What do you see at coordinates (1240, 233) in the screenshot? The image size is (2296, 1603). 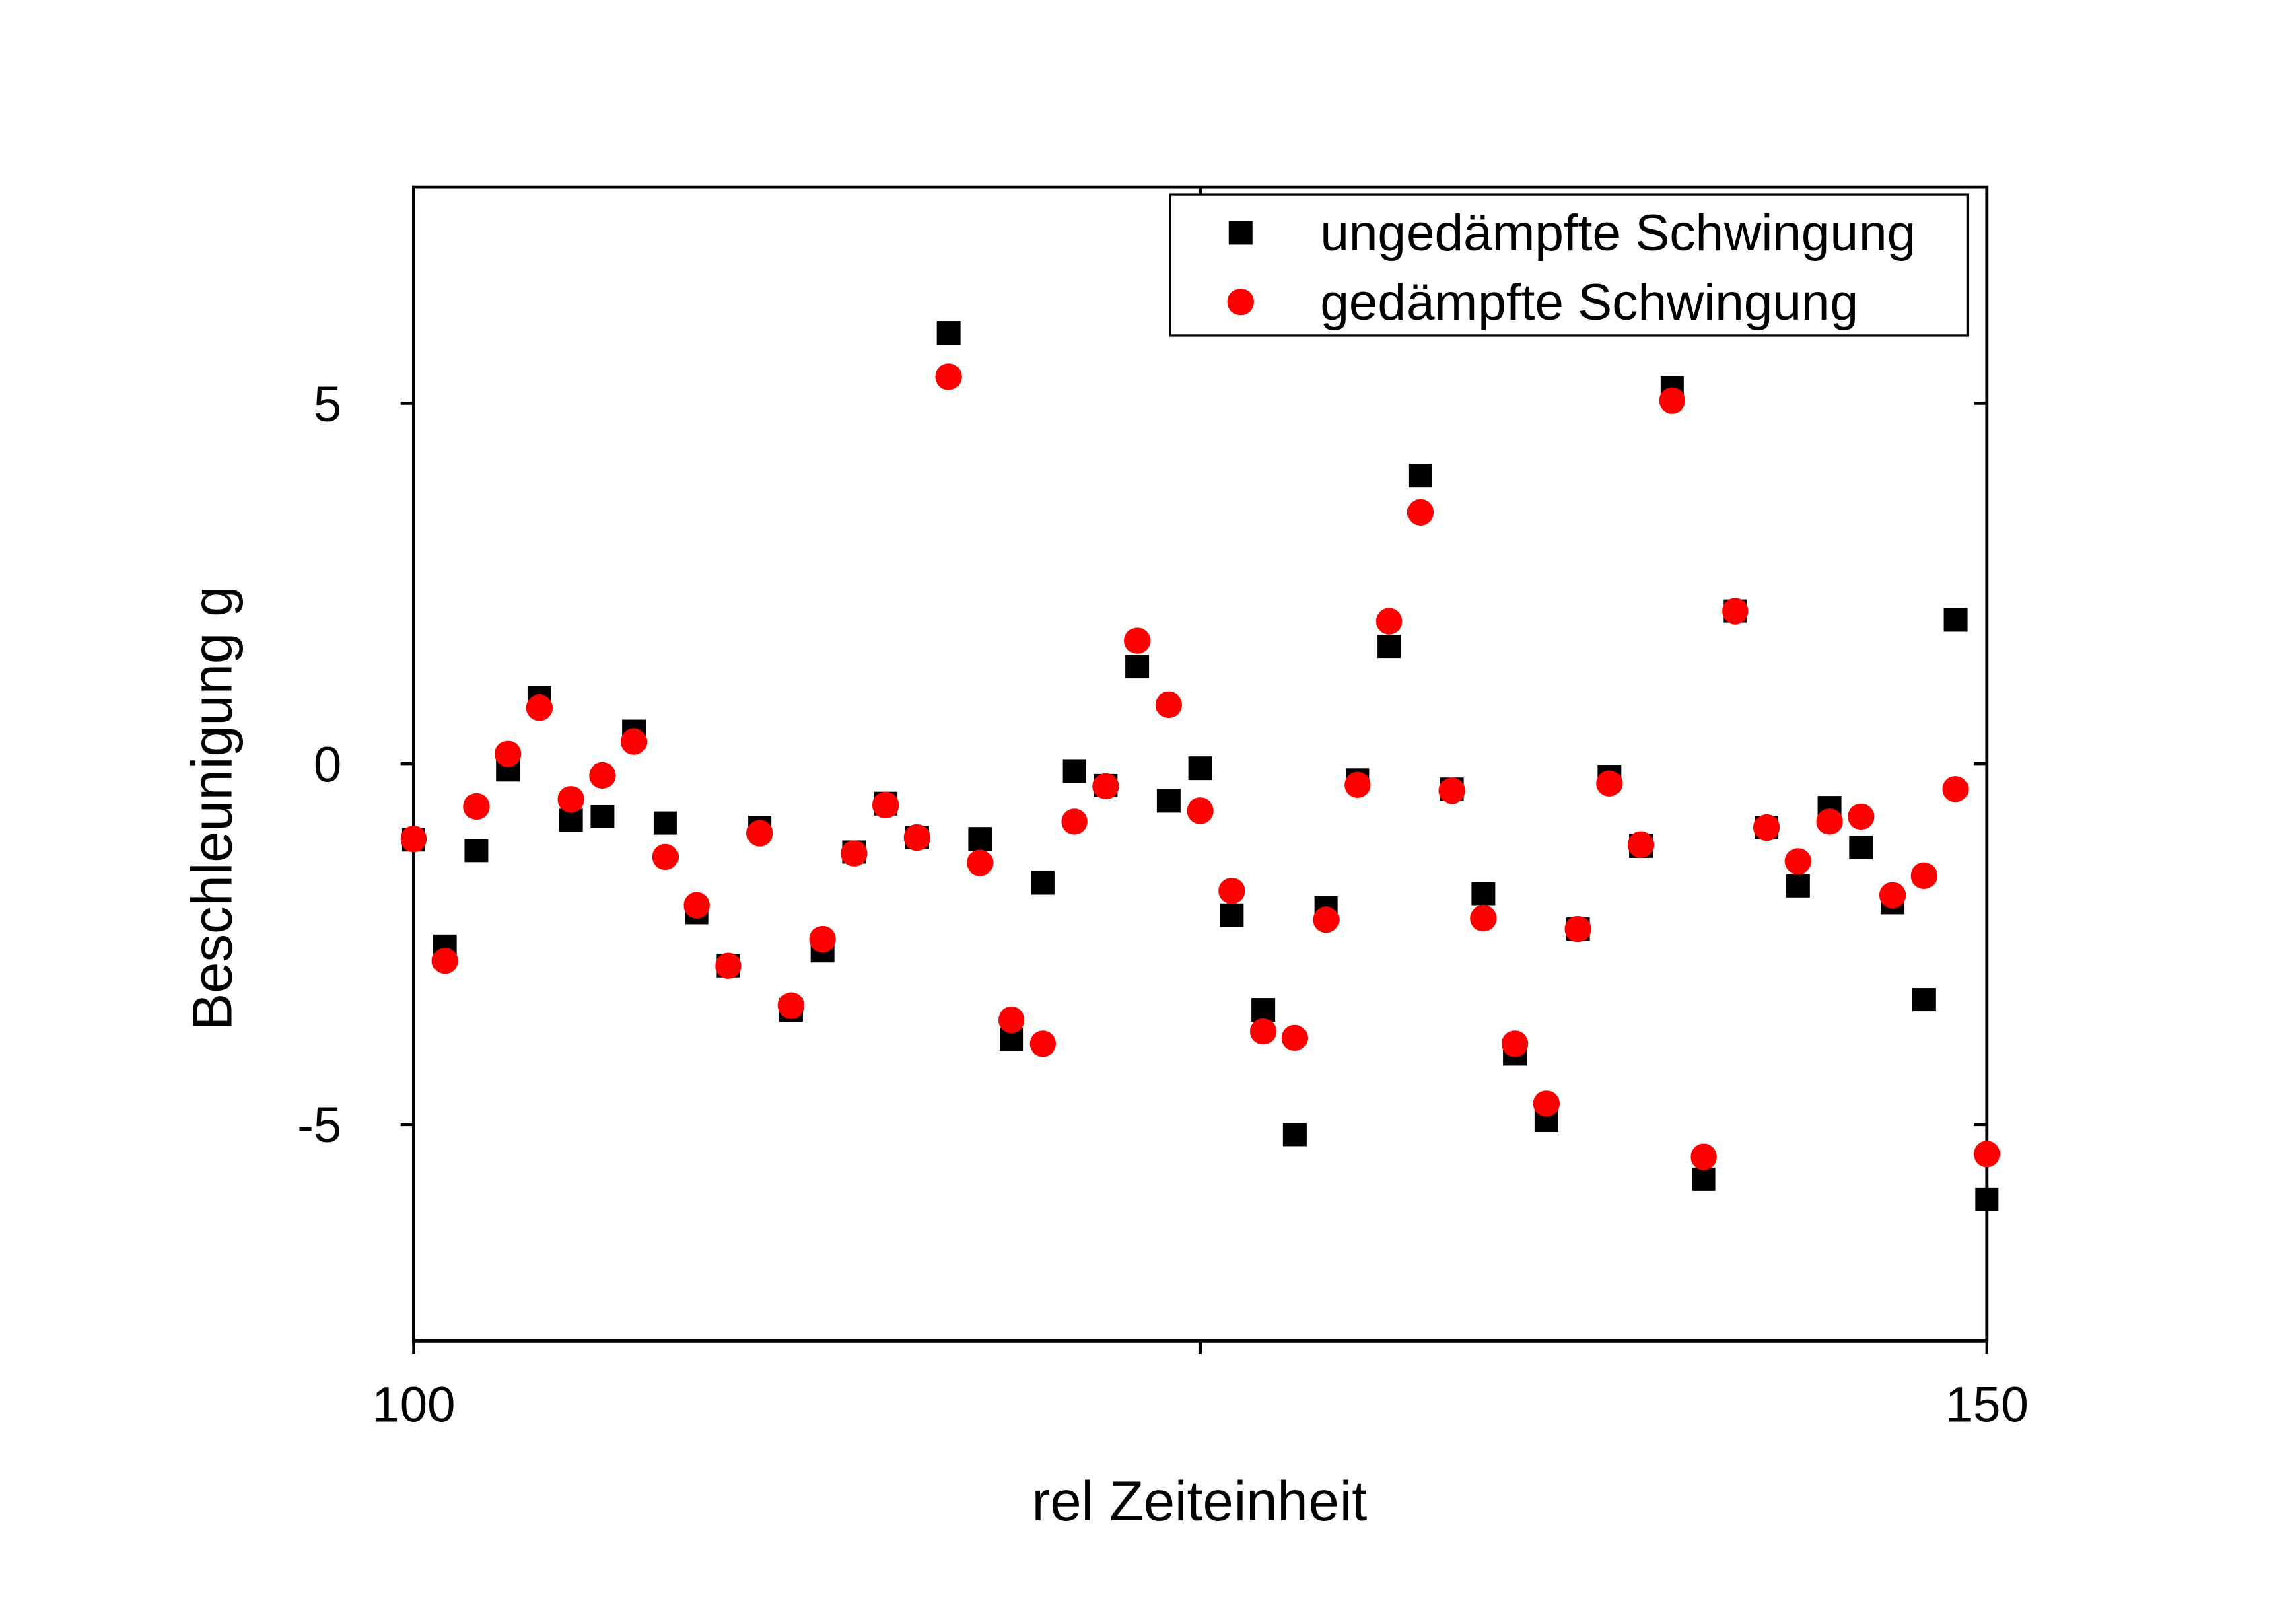 I see `legend-marker-square` at bounding box center [1240, 233].